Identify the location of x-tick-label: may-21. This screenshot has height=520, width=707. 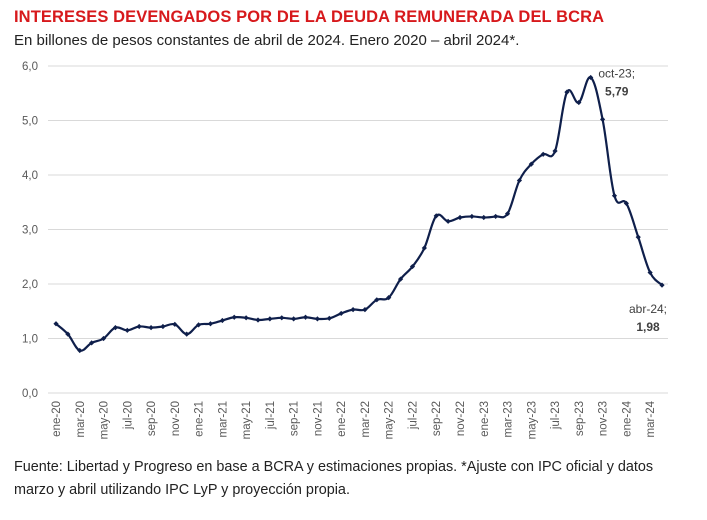
(247, 420).